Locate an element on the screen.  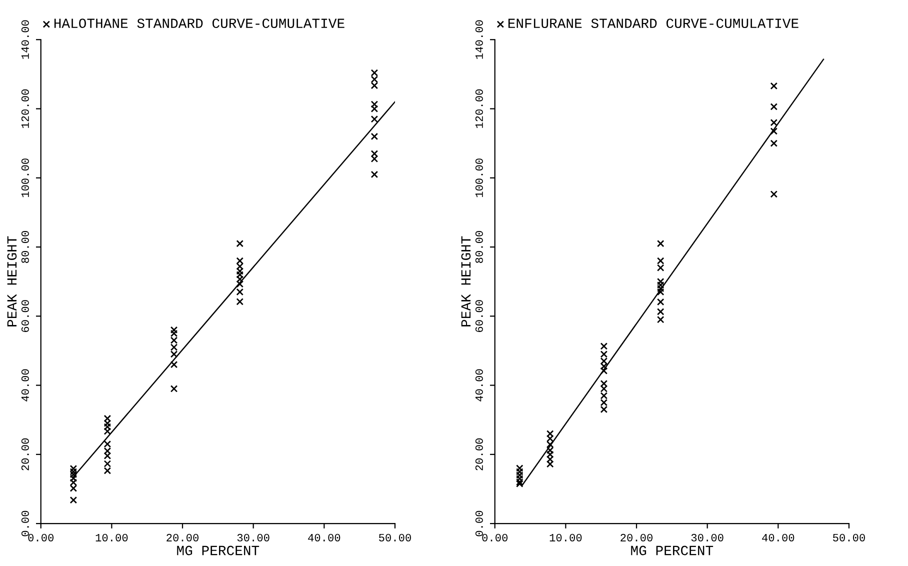
y-tick-label: 140.00 is located at coordinates (479, 39).